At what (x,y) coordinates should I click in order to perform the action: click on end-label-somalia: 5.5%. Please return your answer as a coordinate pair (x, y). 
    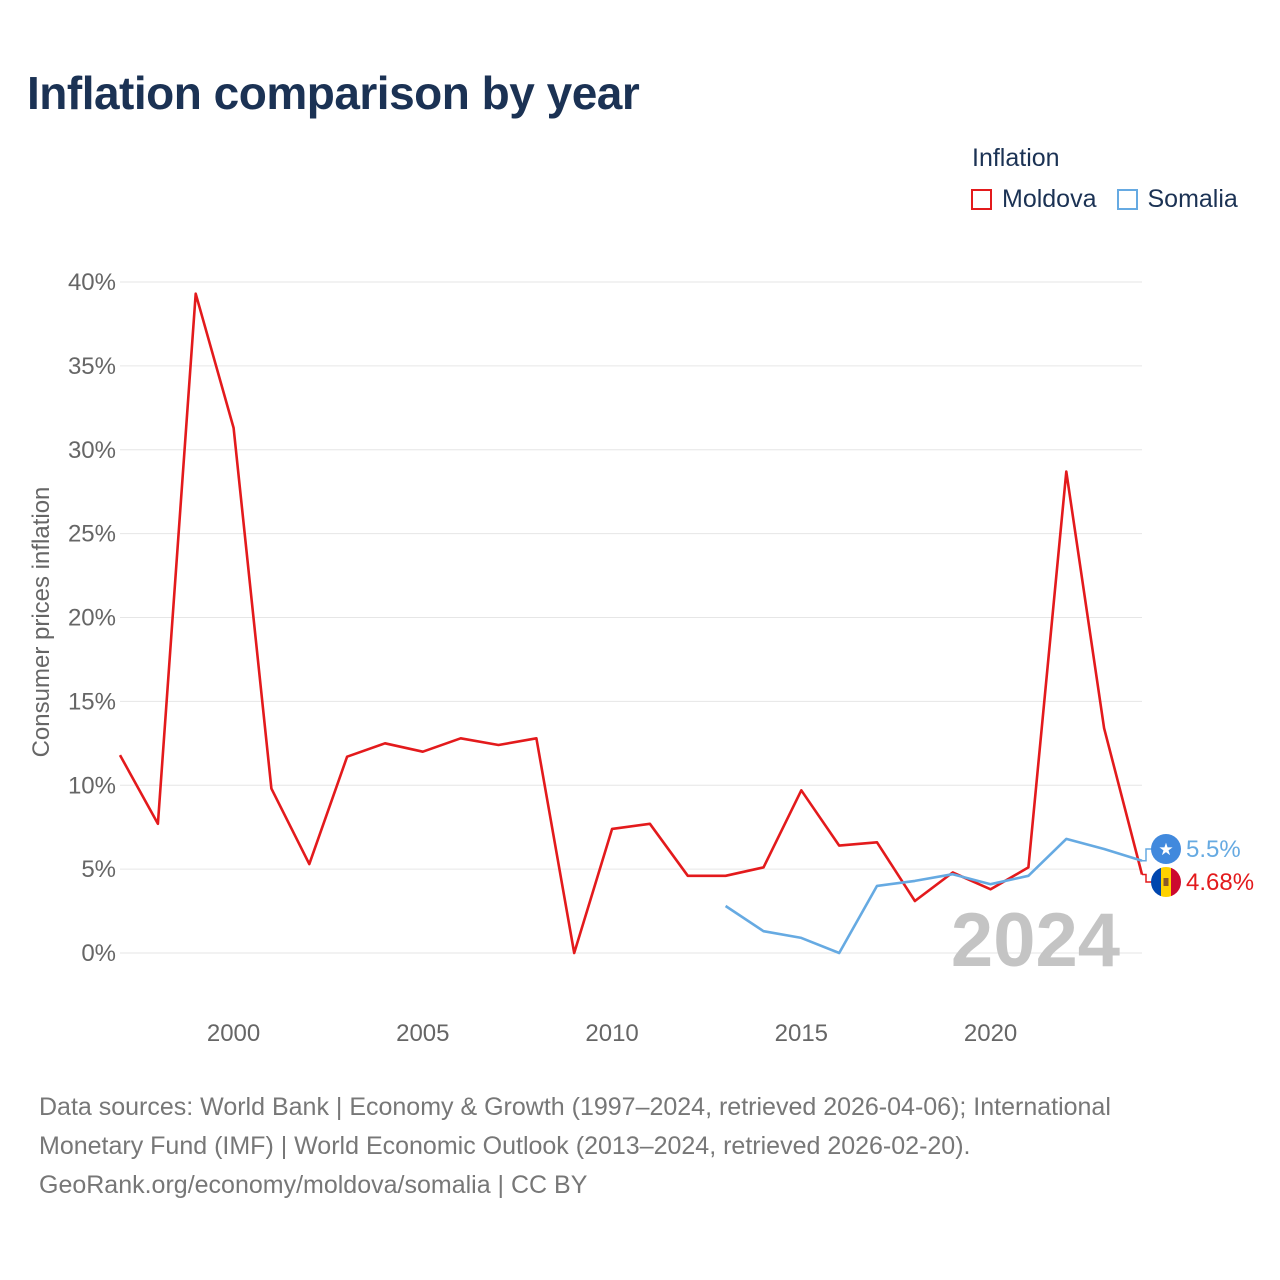
    Looking at the image, I should click on (1213, 849).